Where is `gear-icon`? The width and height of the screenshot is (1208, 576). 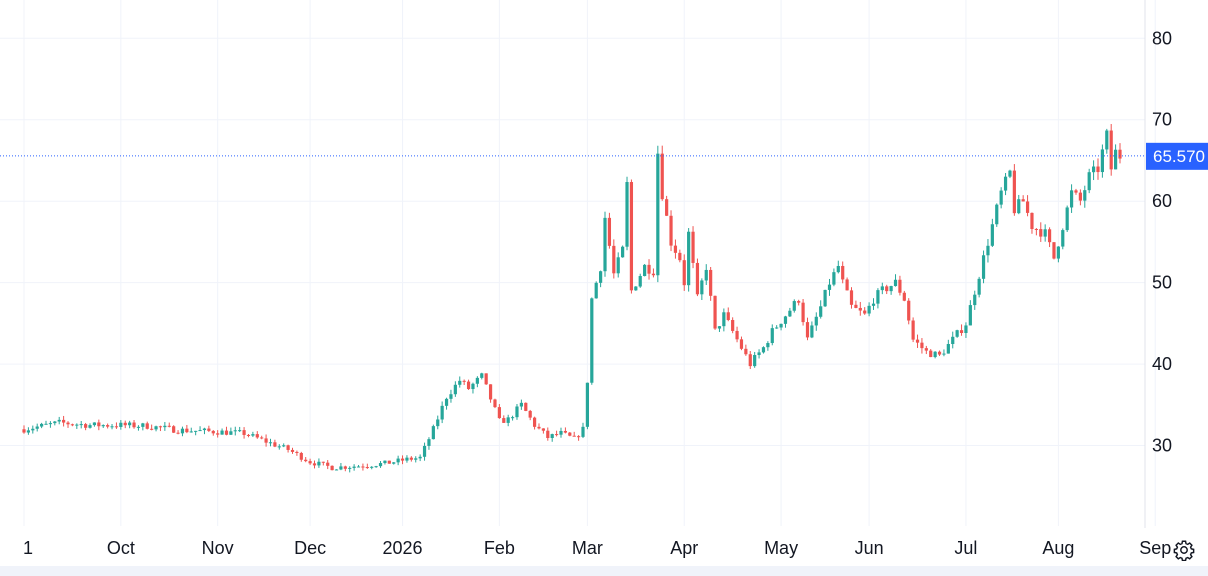
gear-icon is located at coordinates (1184, 550).